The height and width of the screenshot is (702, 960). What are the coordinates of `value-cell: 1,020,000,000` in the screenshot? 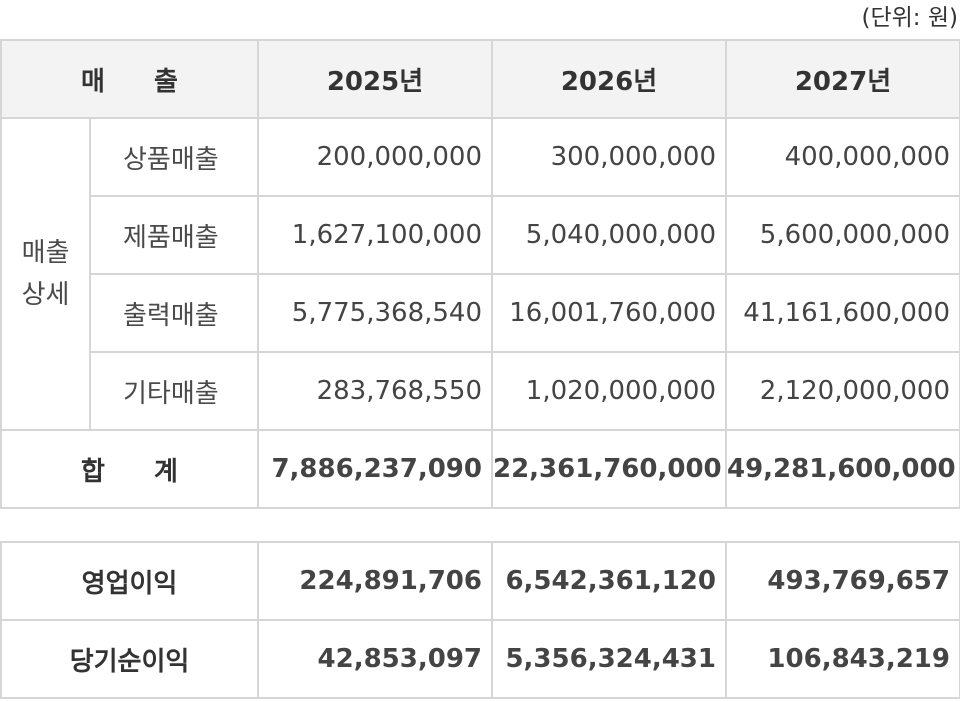 It's located at (609, 391).